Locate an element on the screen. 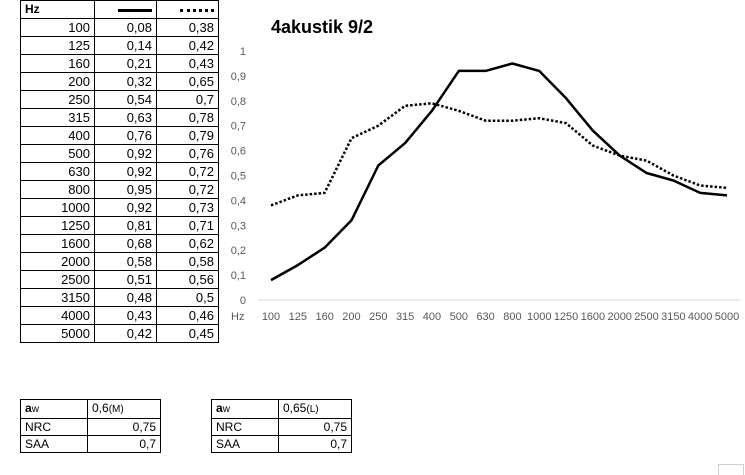  y-tick-label: 0,6 is located at coordinates (238, 152).